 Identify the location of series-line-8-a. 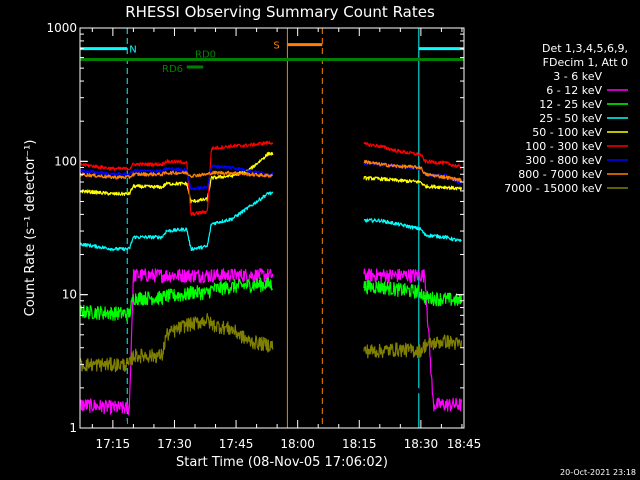
(176, 343).